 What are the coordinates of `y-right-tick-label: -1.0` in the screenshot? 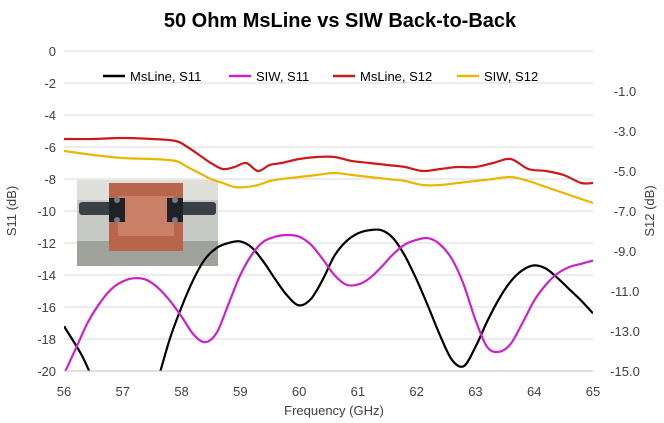 It's located at (625, 91).